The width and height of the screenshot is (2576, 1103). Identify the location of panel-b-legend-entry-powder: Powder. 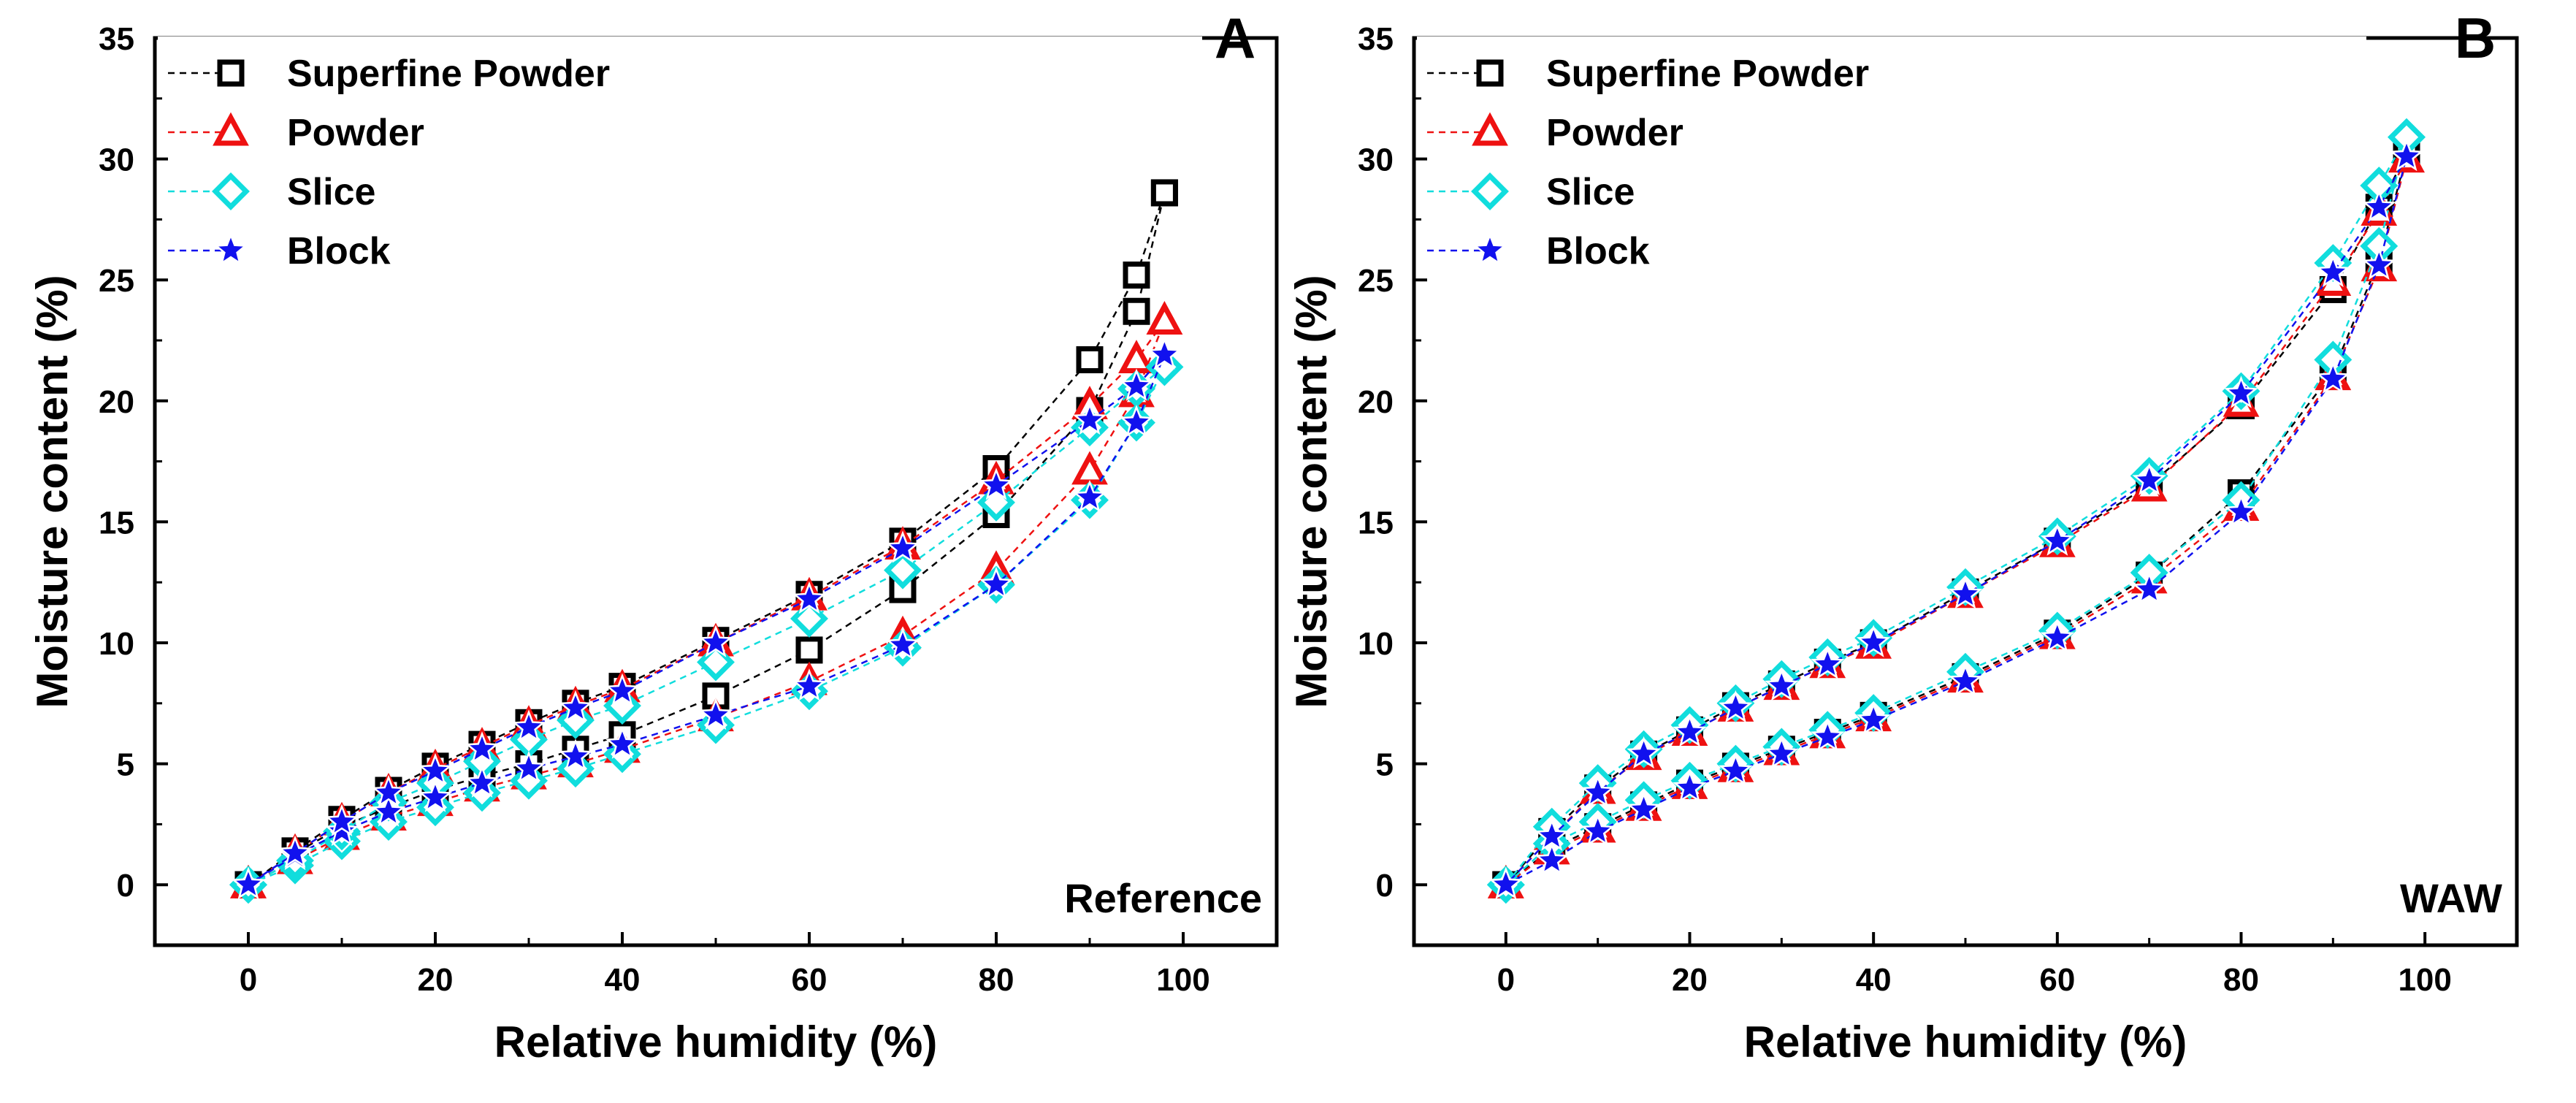
(1555, 133).